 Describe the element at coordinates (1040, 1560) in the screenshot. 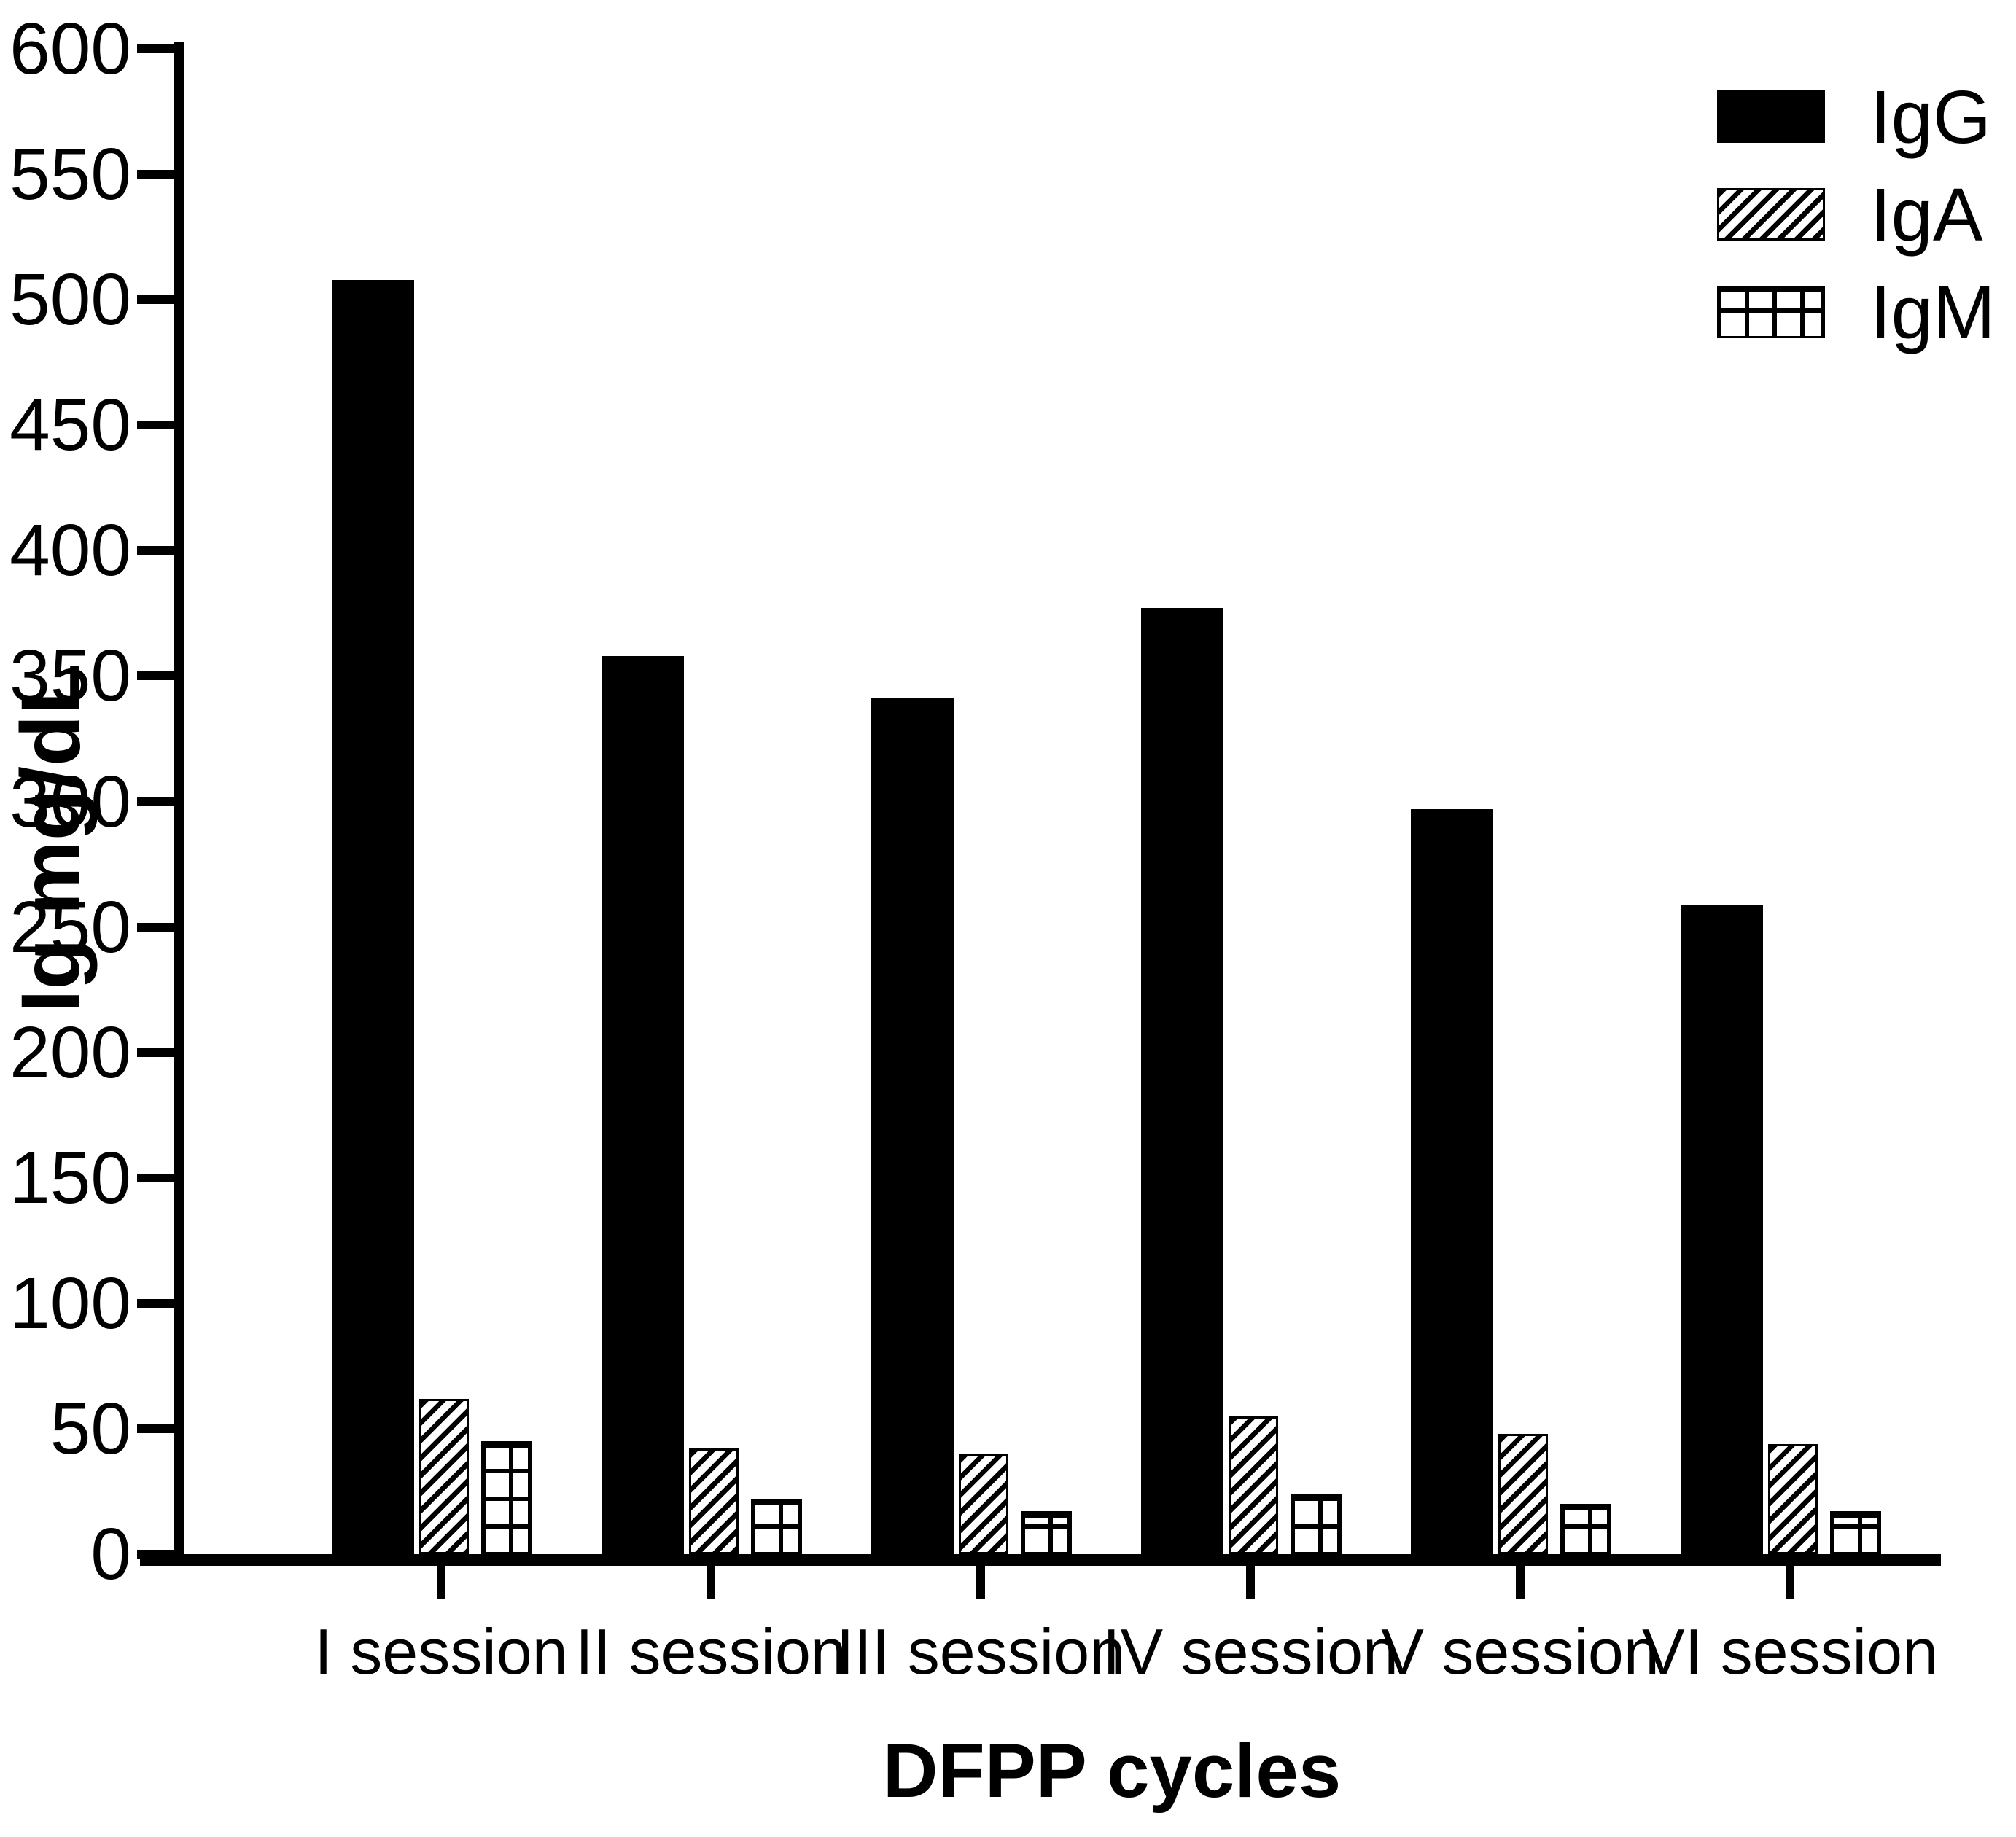

I see `x-axis-line` at that location.